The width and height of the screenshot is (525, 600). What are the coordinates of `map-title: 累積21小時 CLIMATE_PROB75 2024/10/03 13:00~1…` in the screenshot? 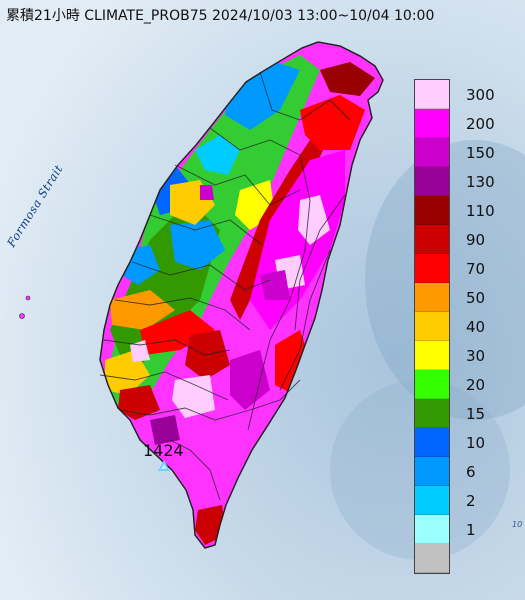 It's located at (220, 16).